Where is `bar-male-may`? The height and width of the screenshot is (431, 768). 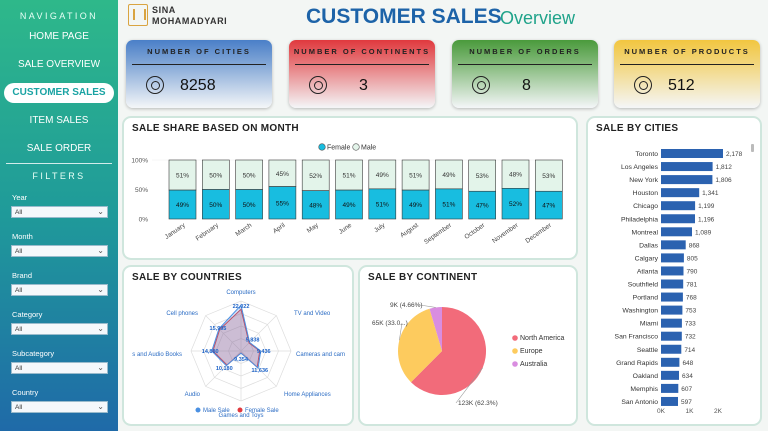 bar-male-may is located at coordinates (315, 175).